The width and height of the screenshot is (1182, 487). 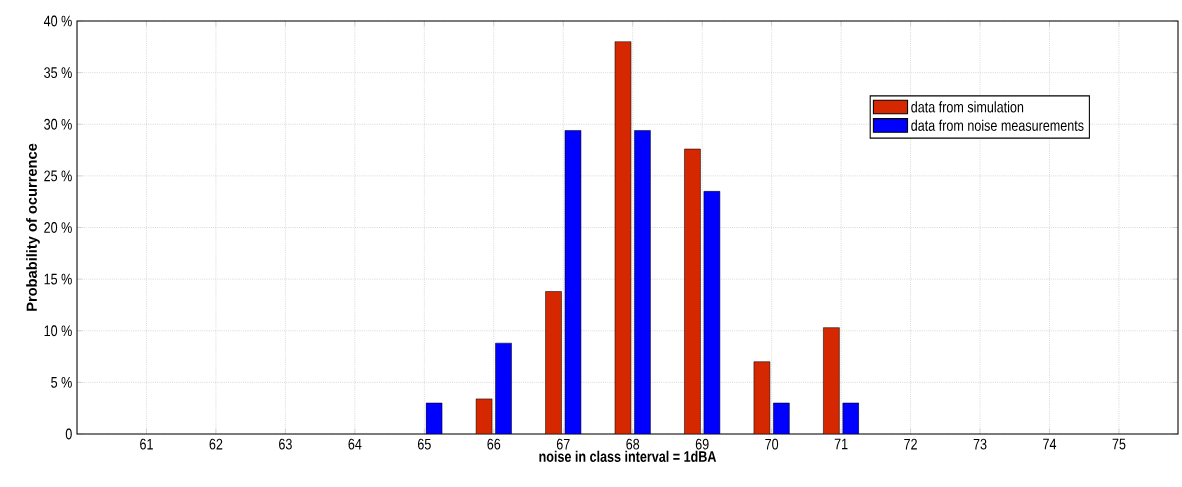 I want to click on x-tick-label: 65, so click(x=424, y=444).